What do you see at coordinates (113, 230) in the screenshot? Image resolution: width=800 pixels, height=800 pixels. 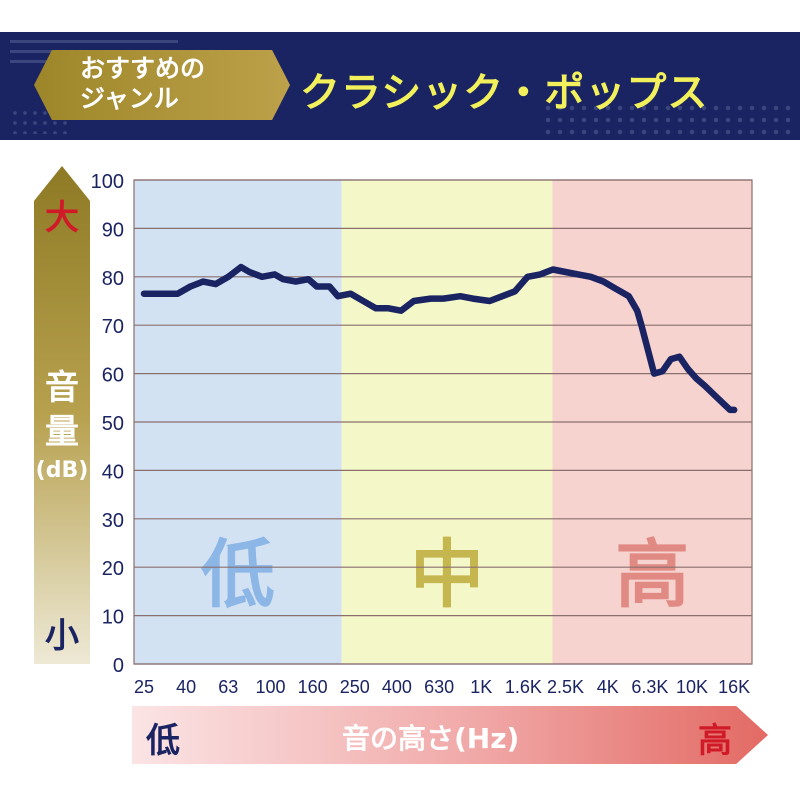 I see `y-tick-label: 90` at bounding box center [113, 230].